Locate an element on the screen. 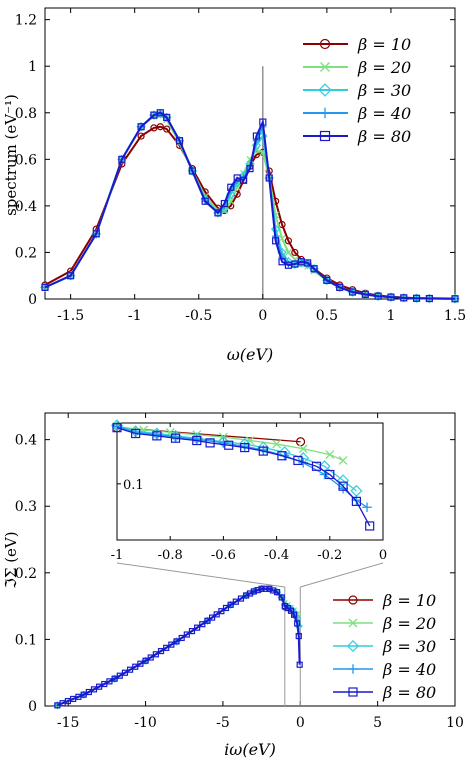 The height and width of the screenshot is (763, 466). bottom-x-axis-label: iω(eV) is located at coordinates (250, 749).